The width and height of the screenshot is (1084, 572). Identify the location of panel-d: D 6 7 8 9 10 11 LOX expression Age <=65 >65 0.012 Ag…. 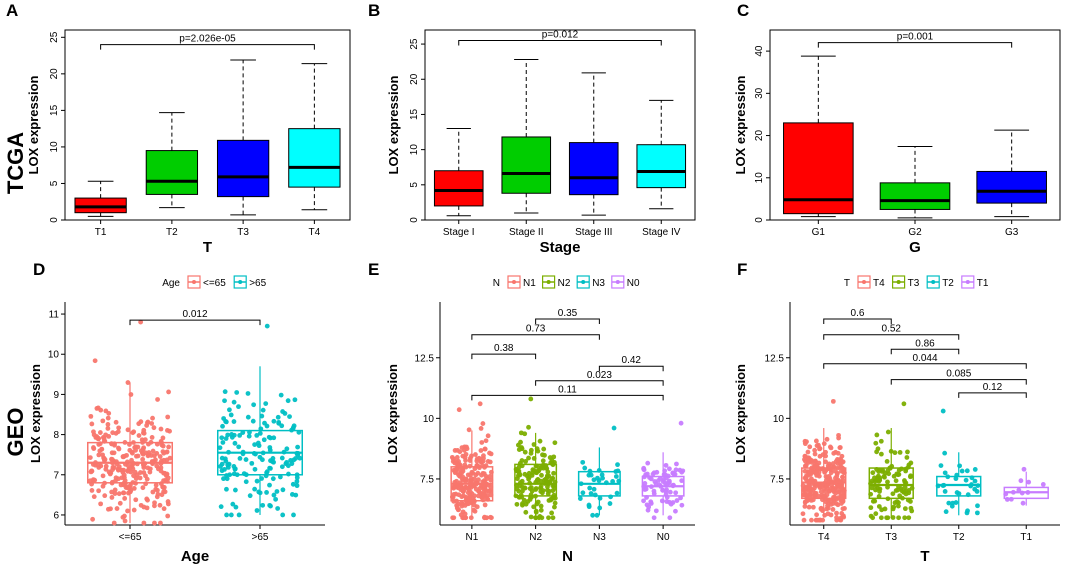
(176, 412).